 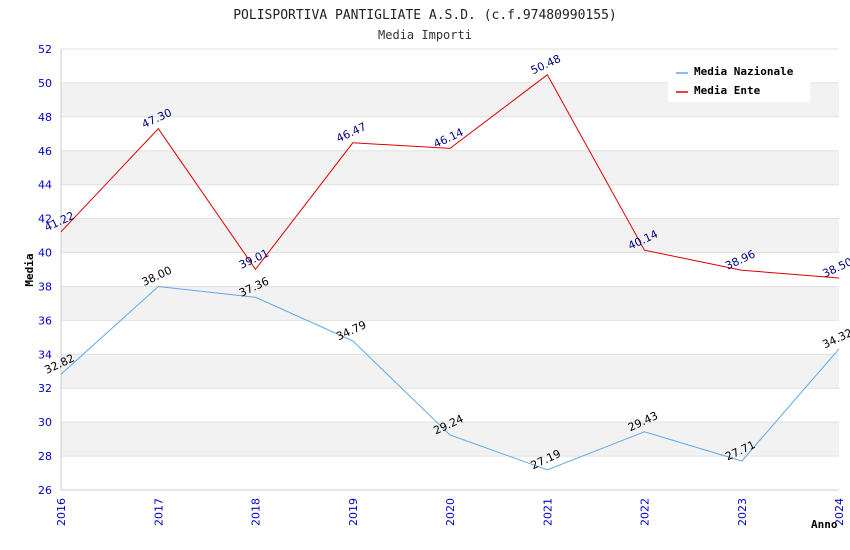 What do you see at coordinates (45, 456) in the screenshot?
I see `y-tick-label: 28` at bounding box center [45, 456].